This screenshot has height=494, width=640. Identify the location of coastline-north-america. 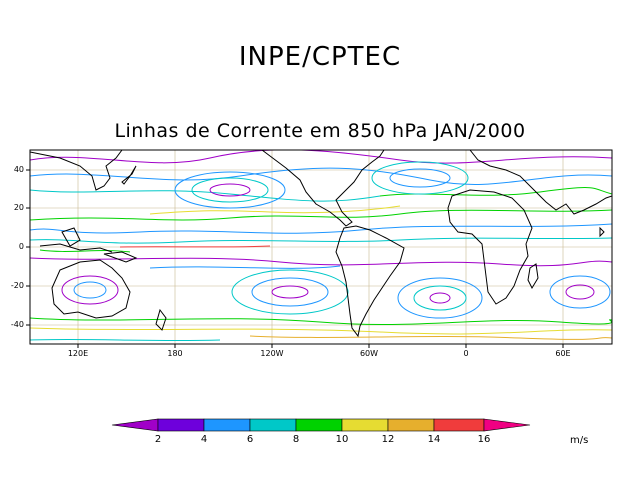
(323, 188).